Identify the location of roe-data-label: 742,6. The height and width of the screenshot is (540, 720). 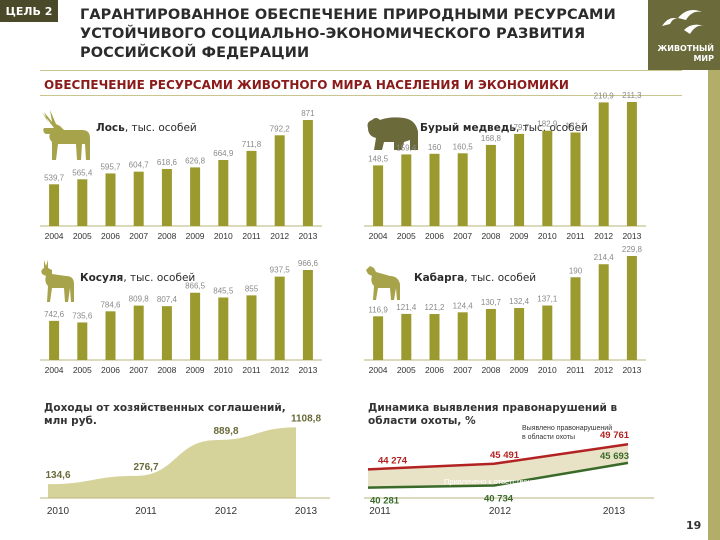
(54, 314).